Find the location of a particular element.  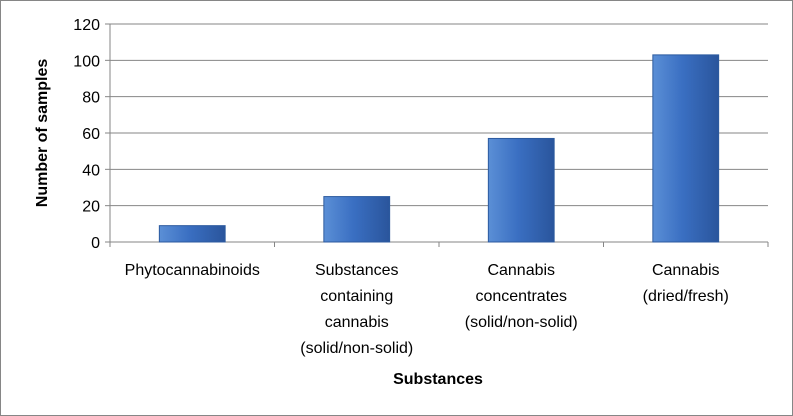

y-tick-label: 0 is located at coordinates (95, 243).